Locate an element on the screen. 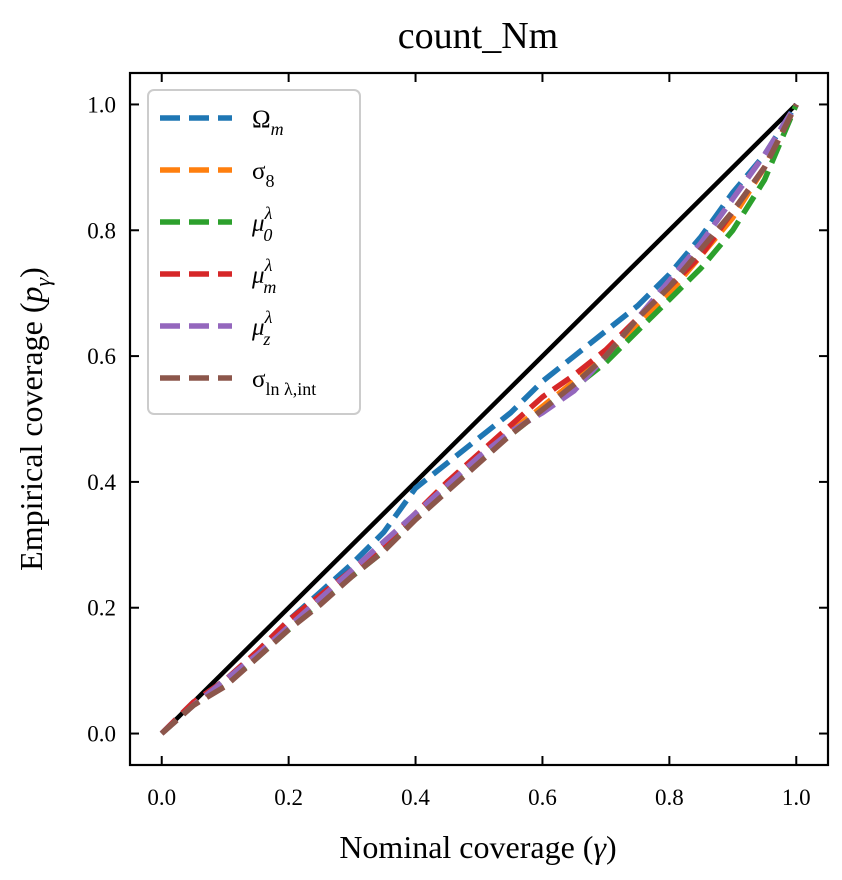 This screenshot has height=880, width=842. x-tick-label: 0.6 is located at coordinates (542, 797).